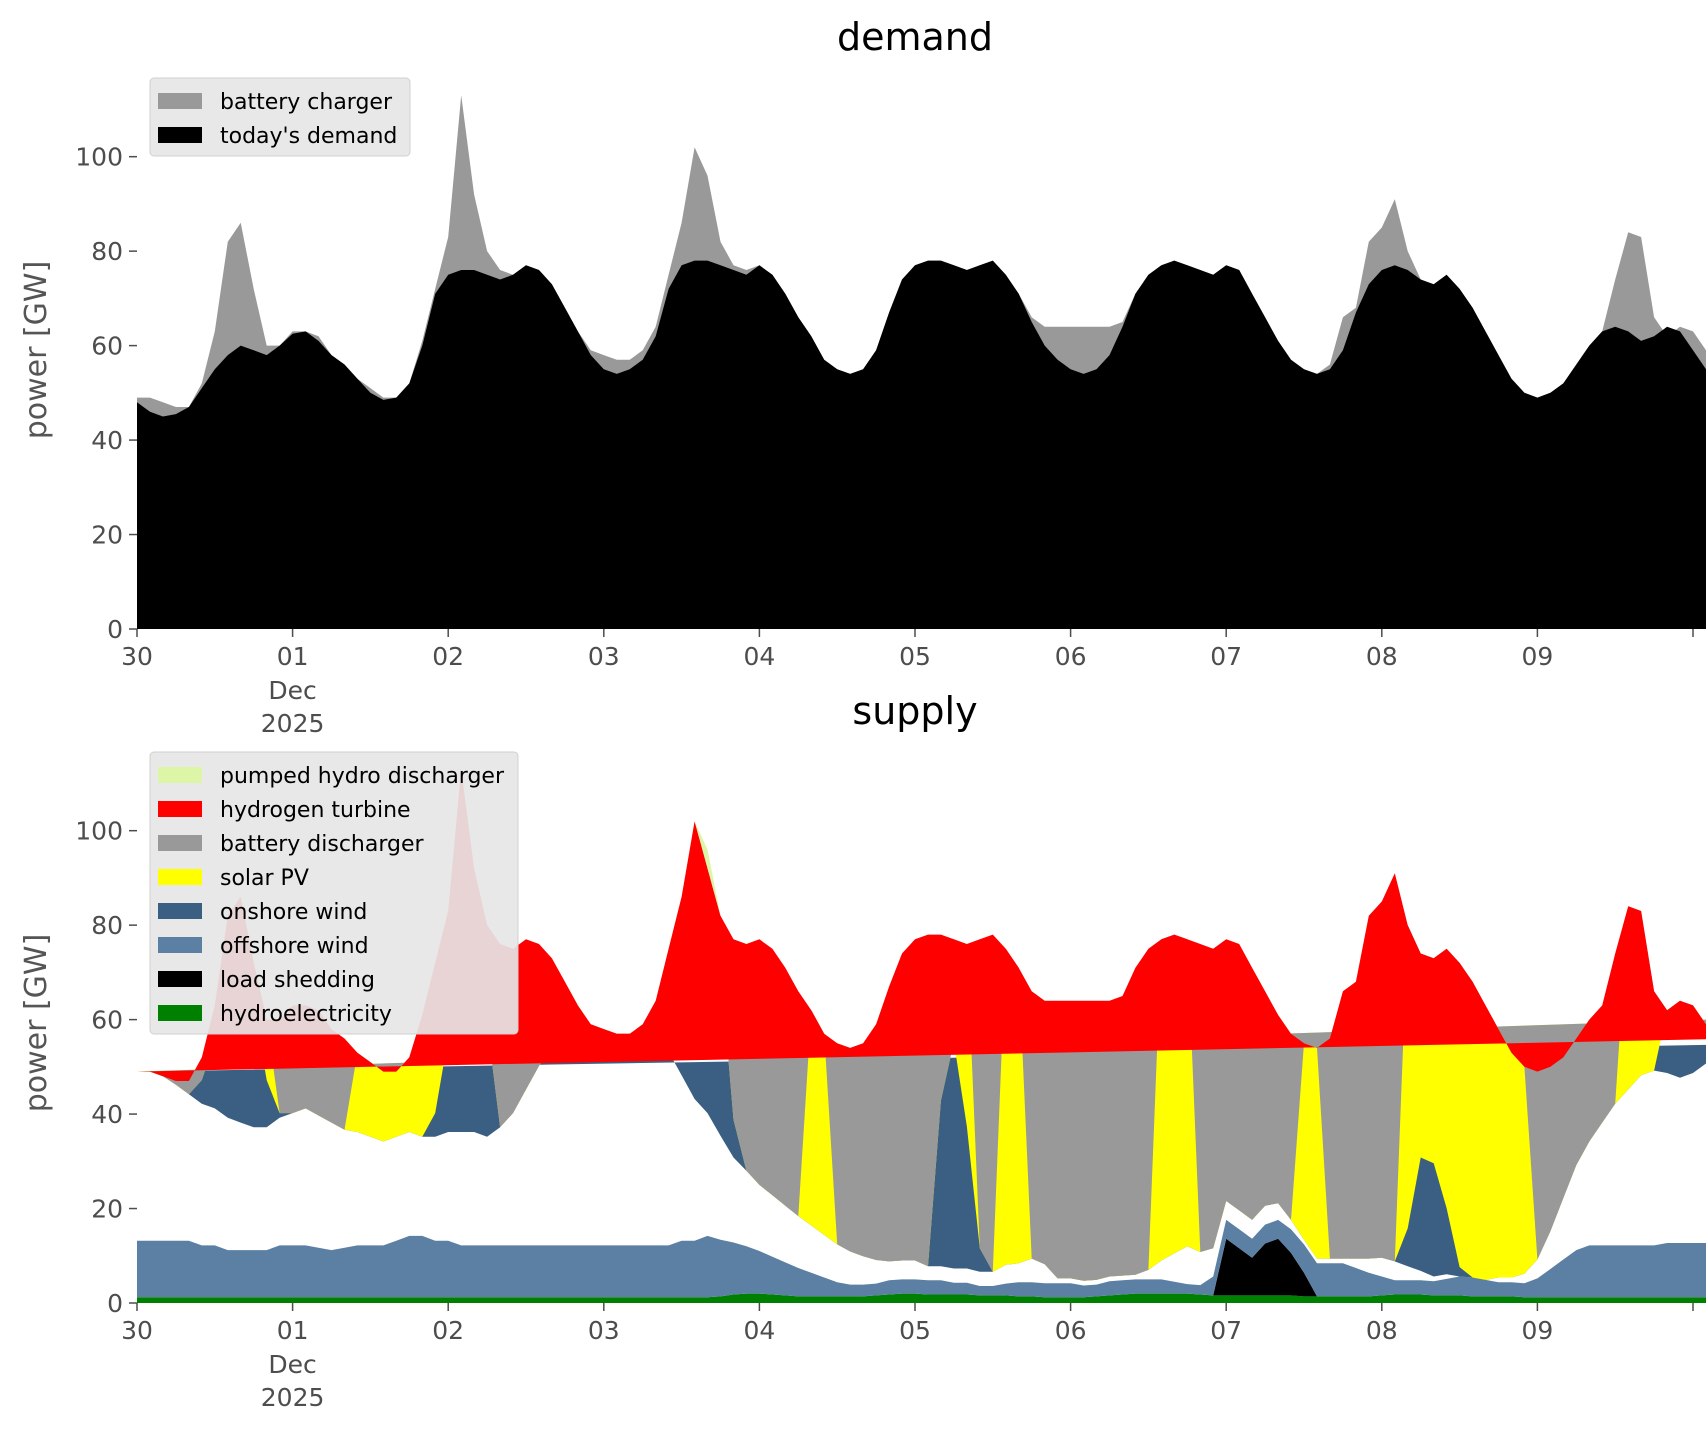  I want to click on offshore-wind-area, so click(921, 1258).